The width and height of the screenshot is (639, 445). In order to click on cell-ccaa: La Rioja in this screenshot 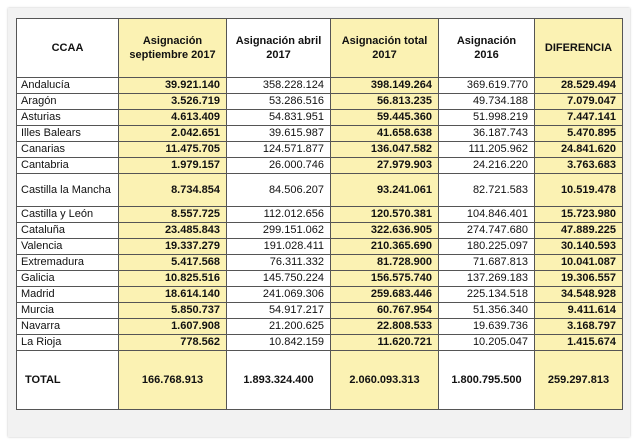, I will do `click(67, 342)`.